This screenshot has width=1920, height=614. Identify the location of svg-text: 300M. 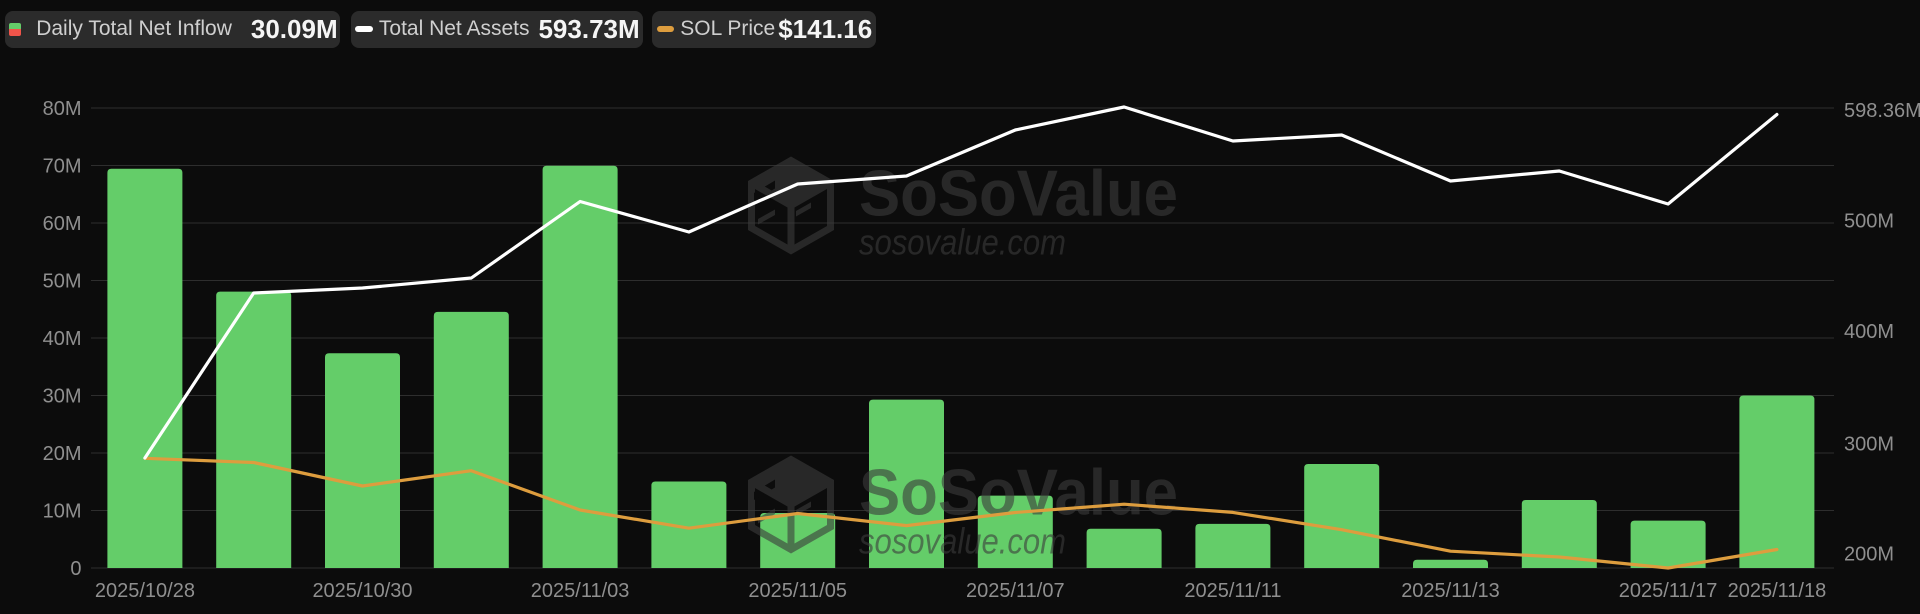
(1869, 445).